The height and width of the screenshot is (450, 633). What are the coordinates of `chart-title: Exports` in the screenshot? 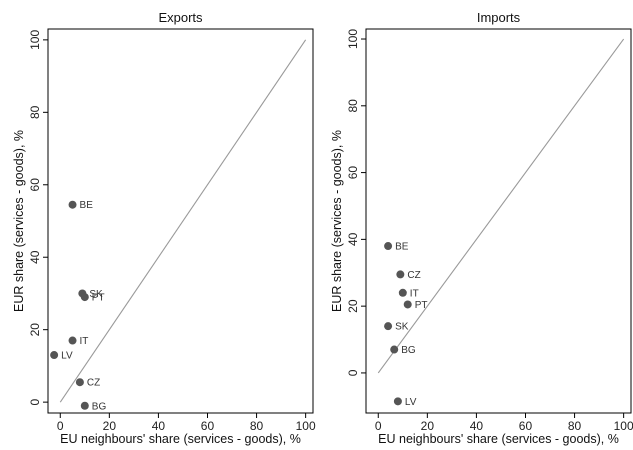 It's located at (180, 17).